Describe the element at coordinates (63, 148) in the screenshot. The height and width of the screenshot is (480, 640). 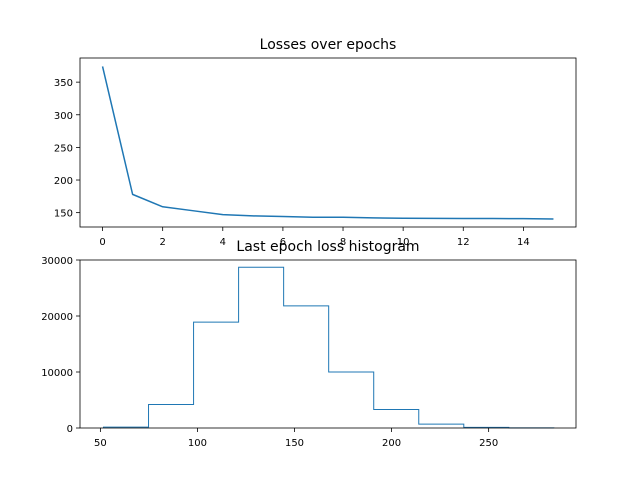
I see `chart-0-y-tick-label-2: 250` at that location.